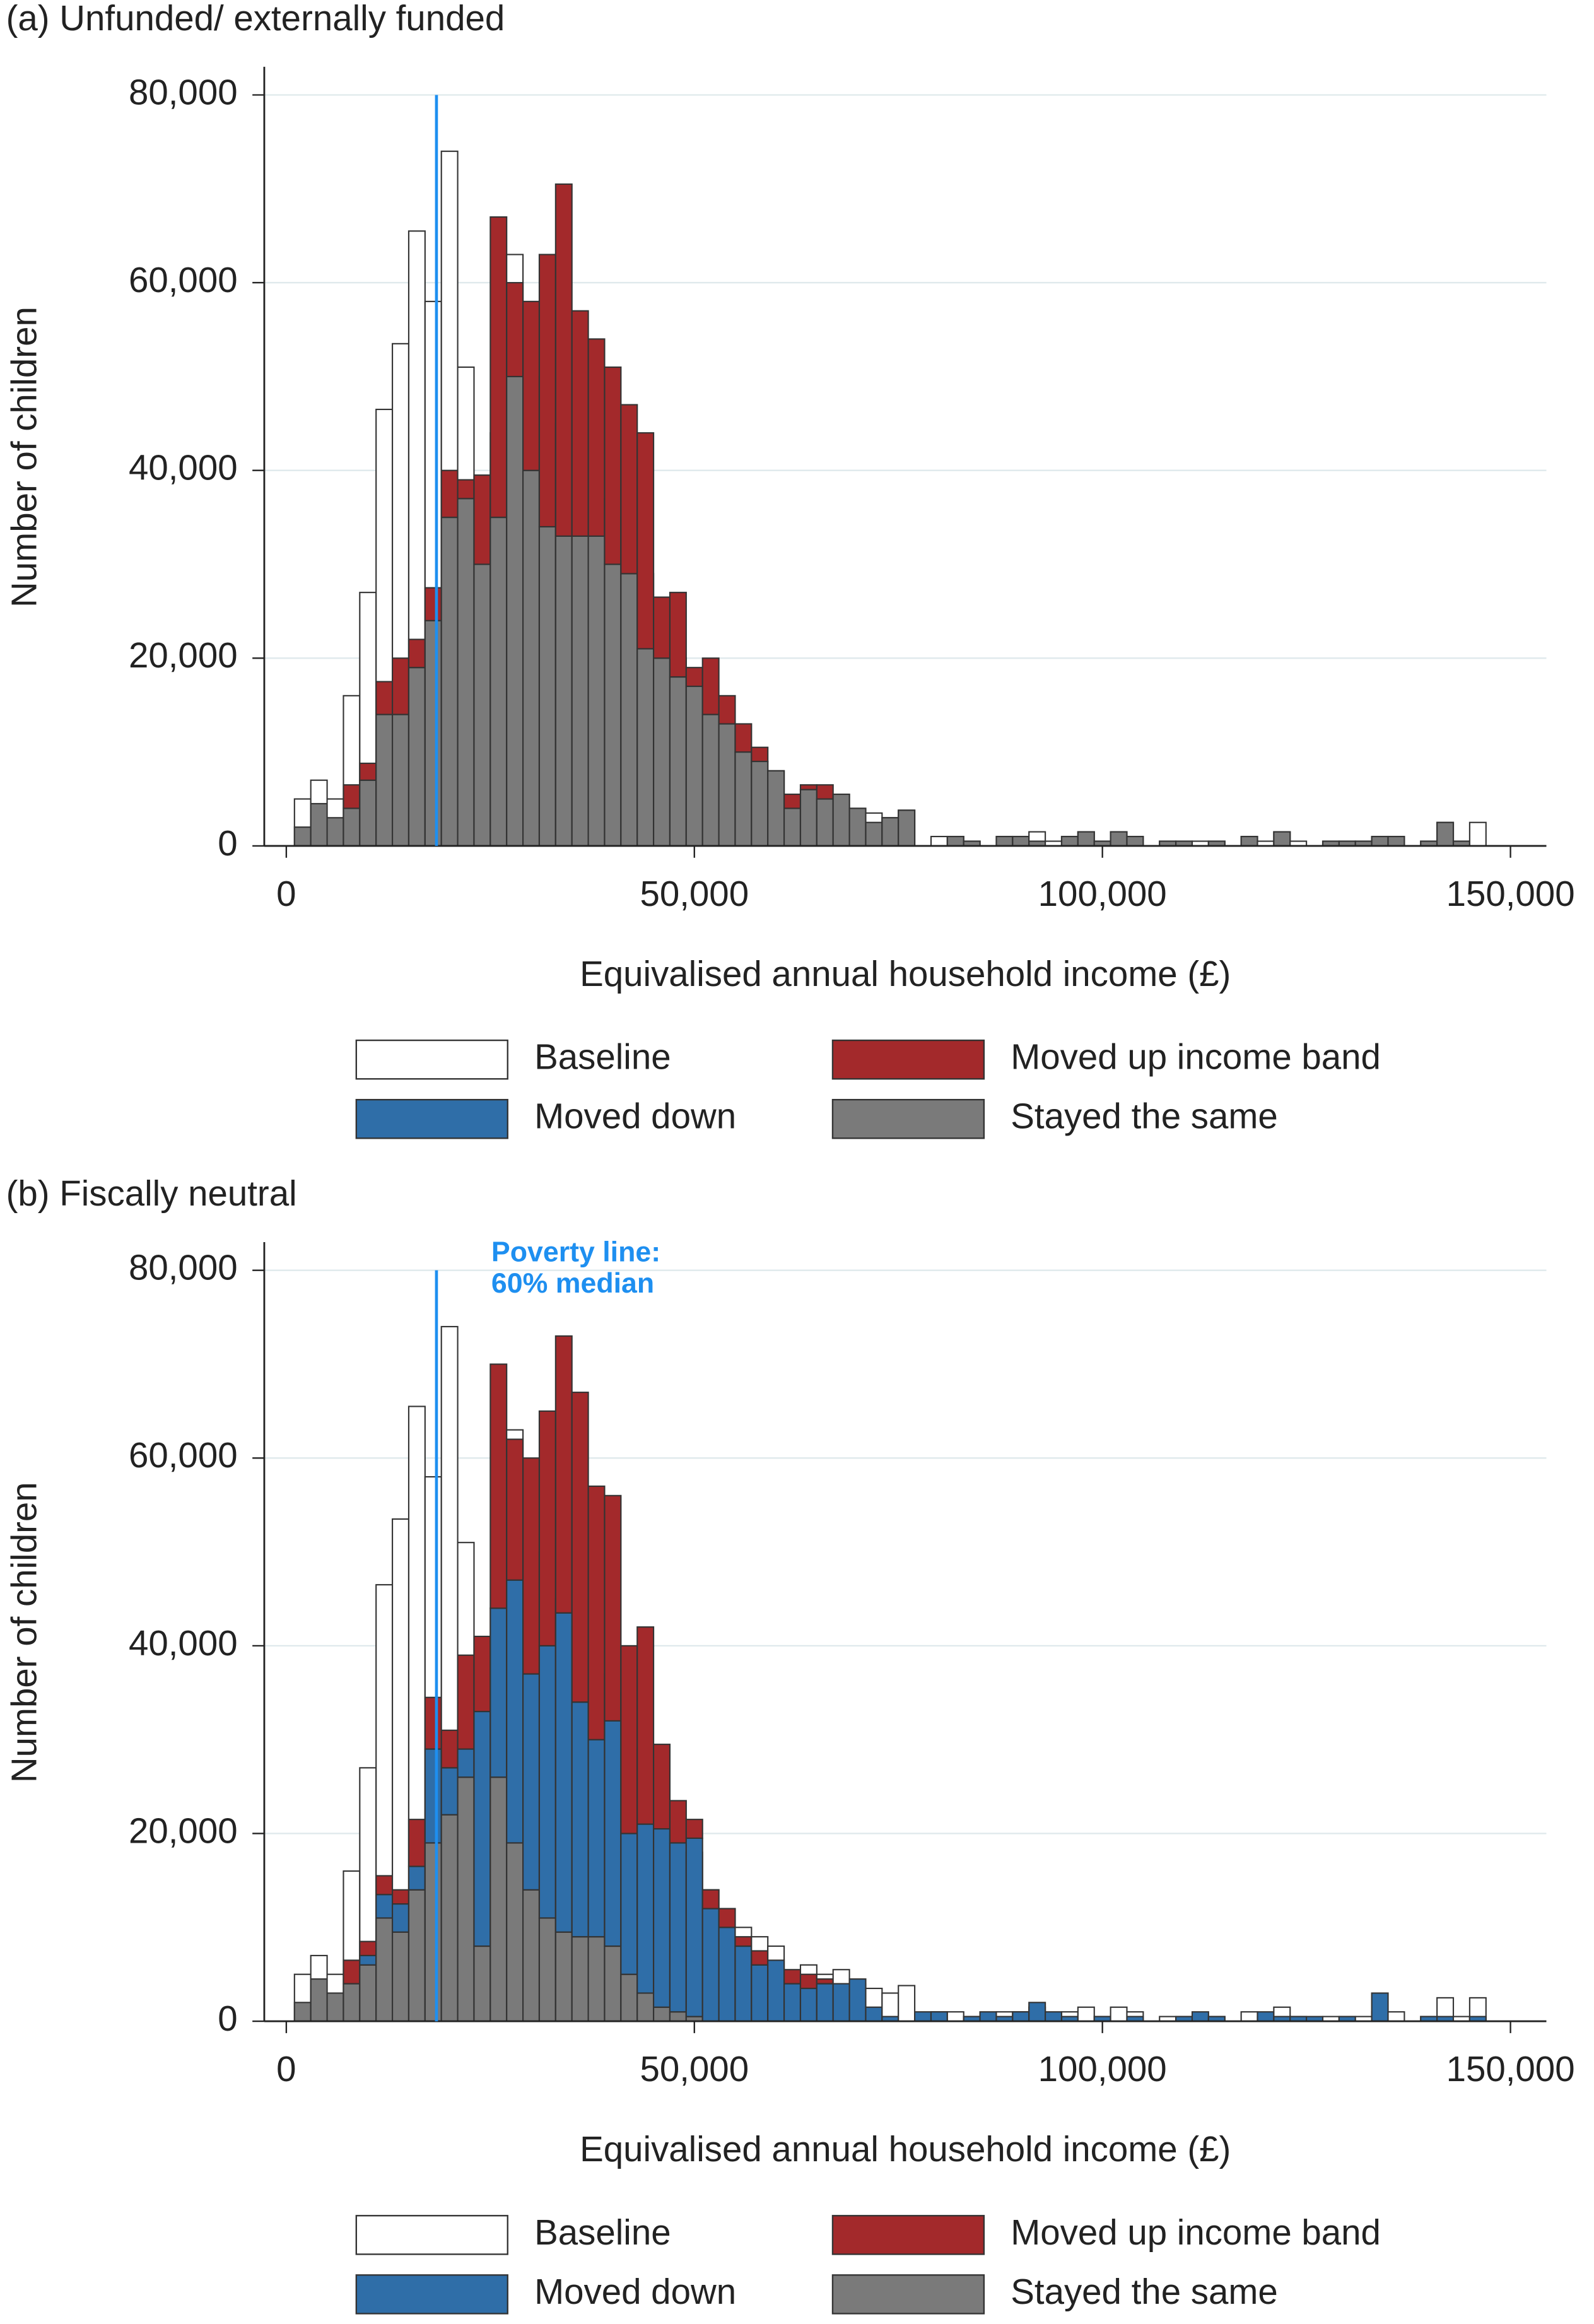 The image size is (1594, 2324). I want to click on y-tick-label: 0, so click(227, 2018).